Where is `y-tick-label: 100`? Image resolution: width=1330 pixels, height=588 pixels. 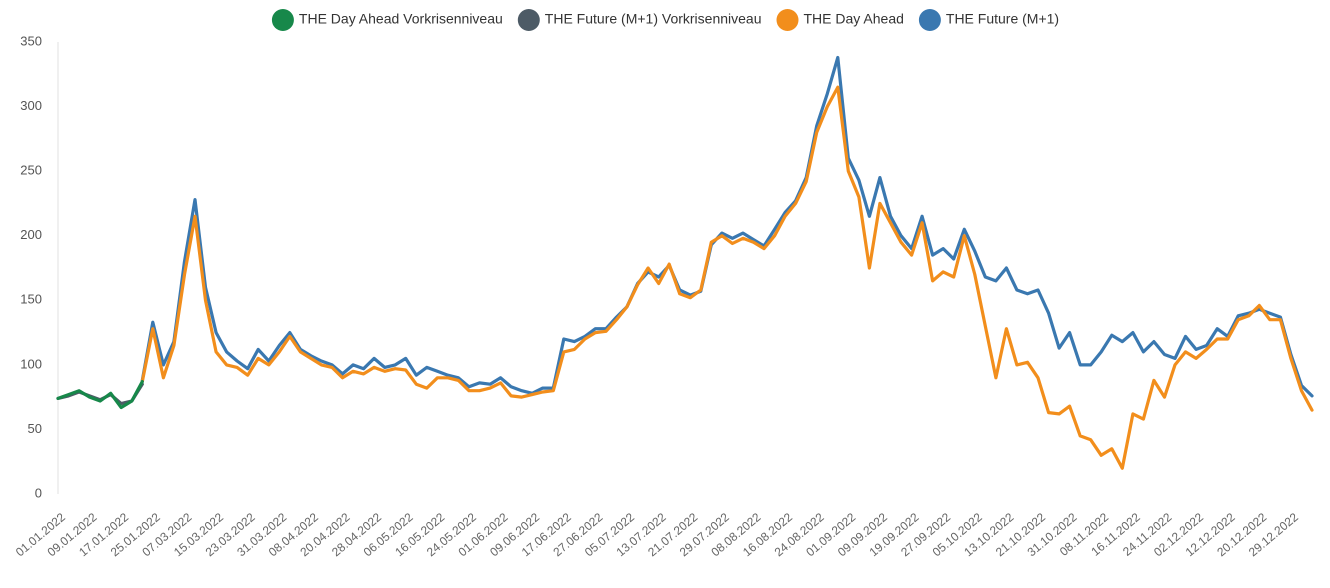
y-tick-label: 100 is located at coordinates (31, 363).